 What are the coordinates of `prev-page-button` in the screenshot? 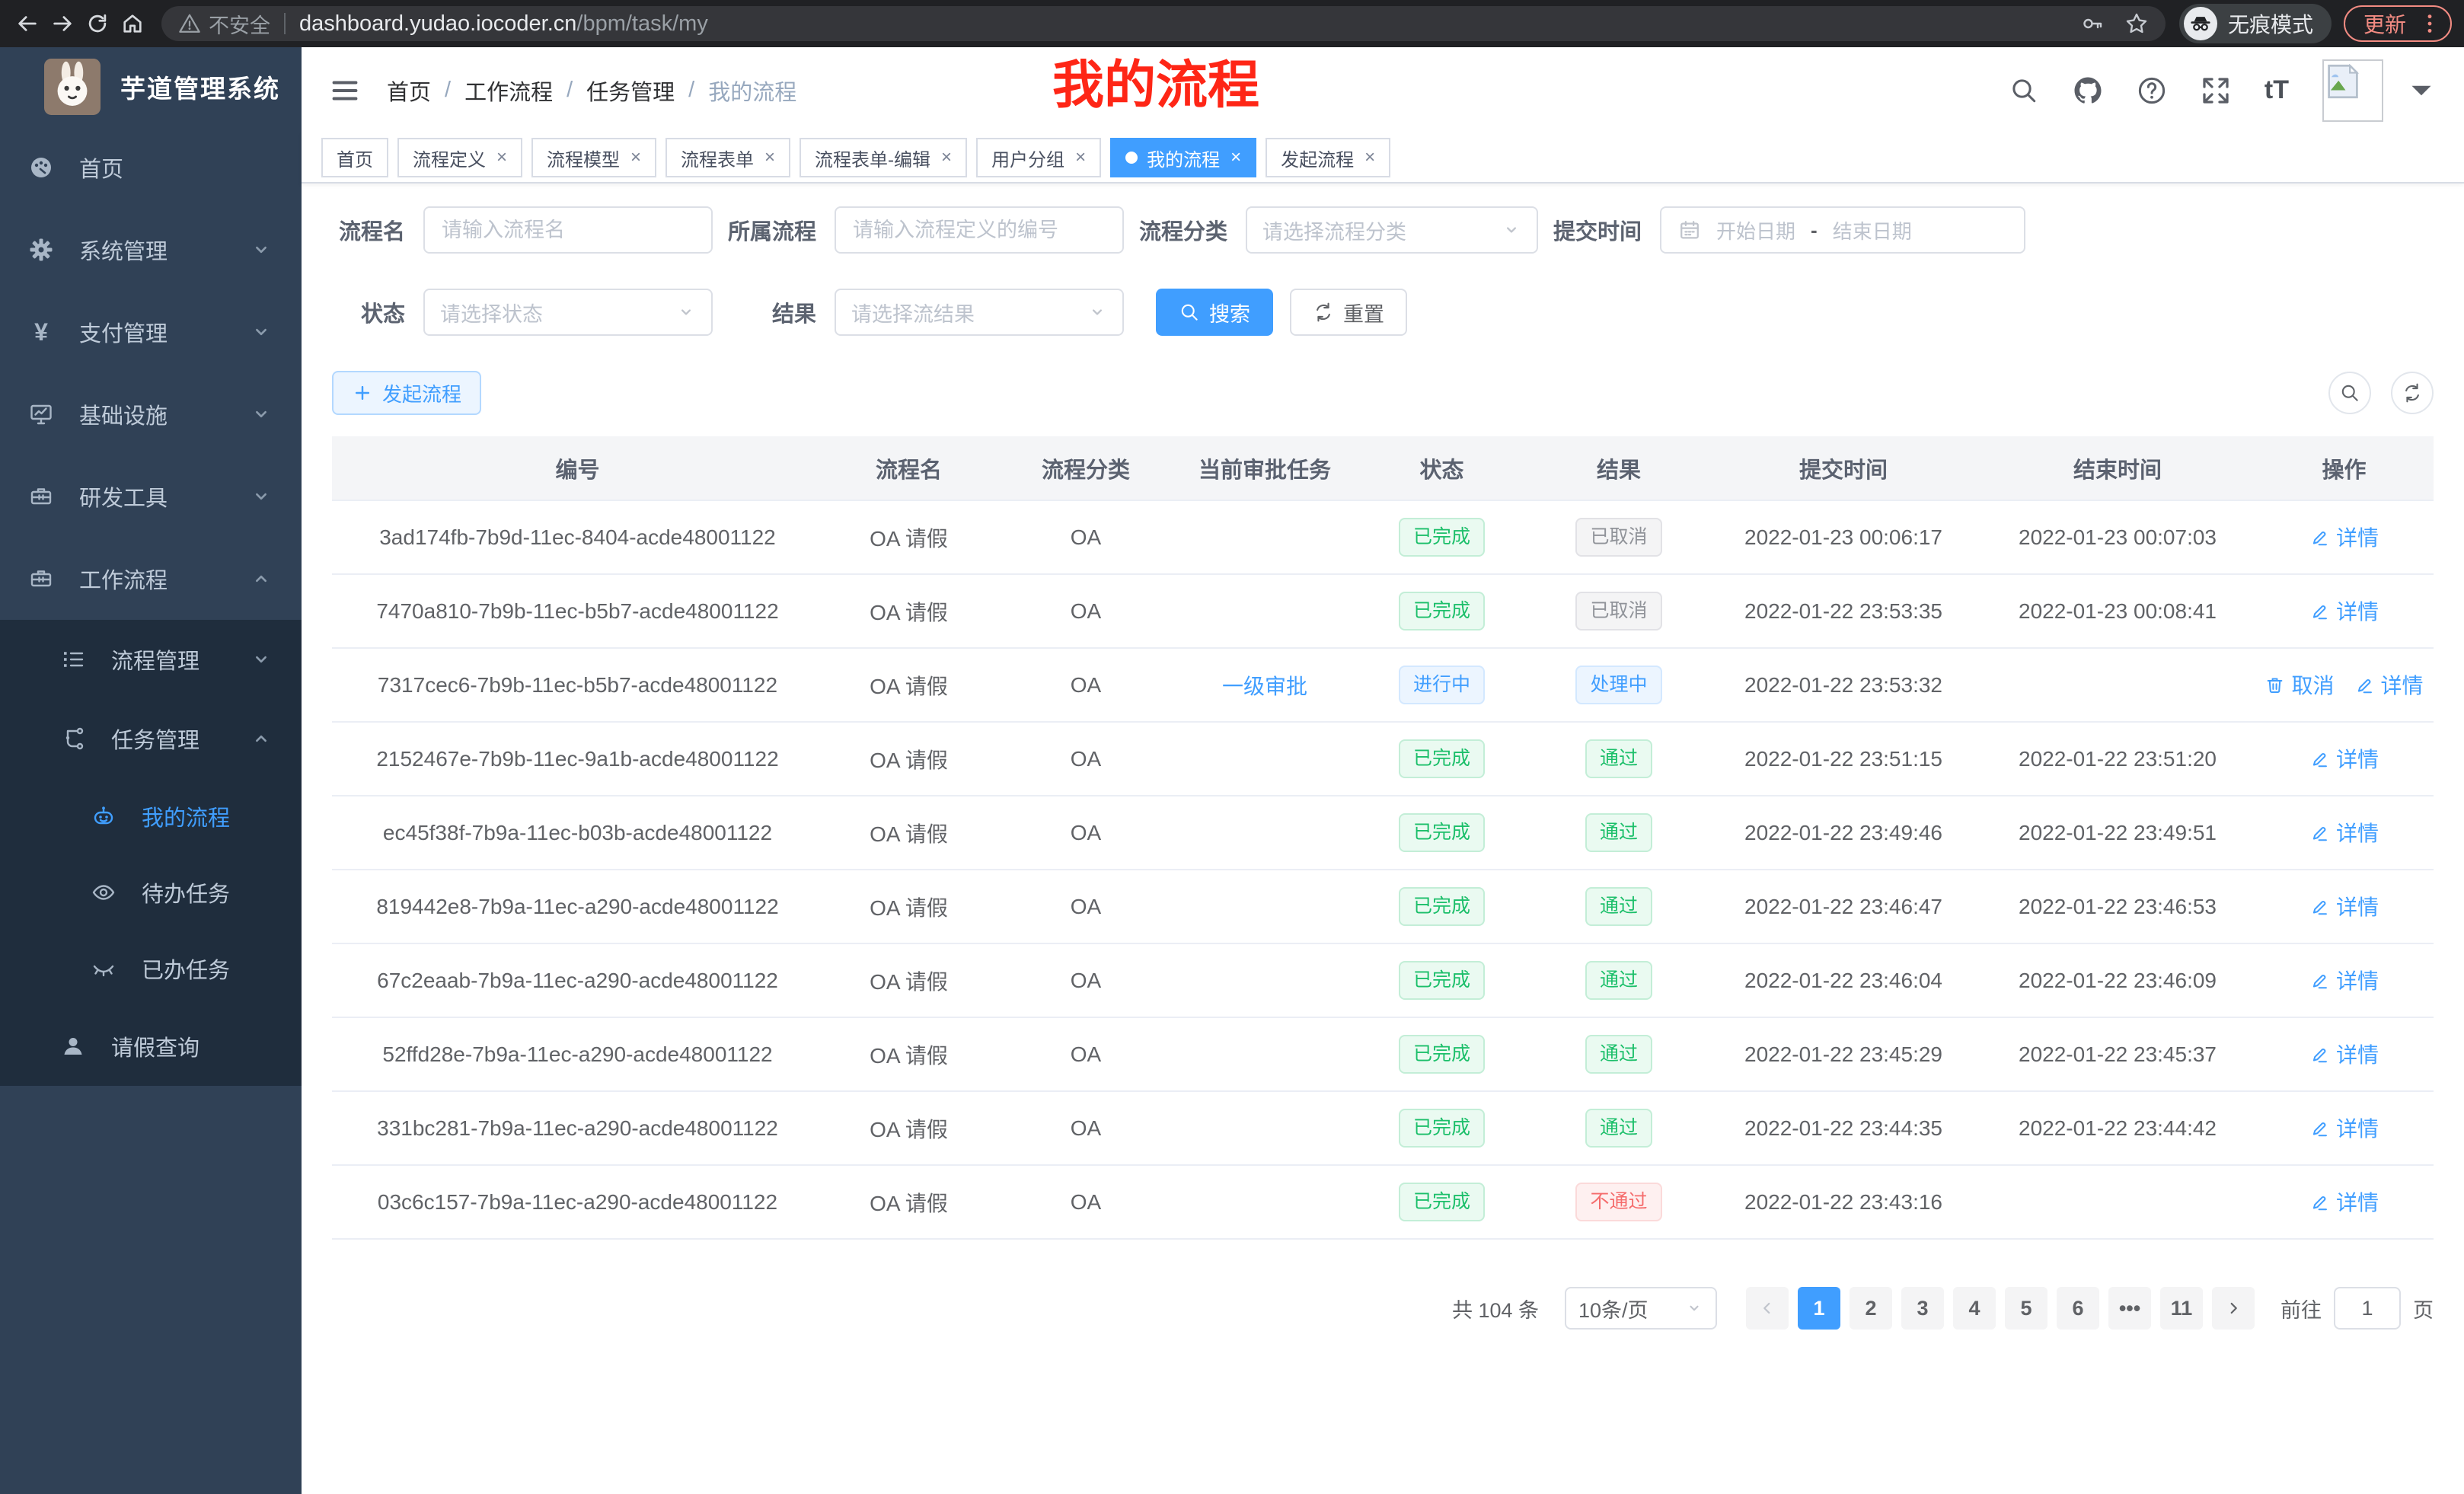 It's located at (1767, 1308).